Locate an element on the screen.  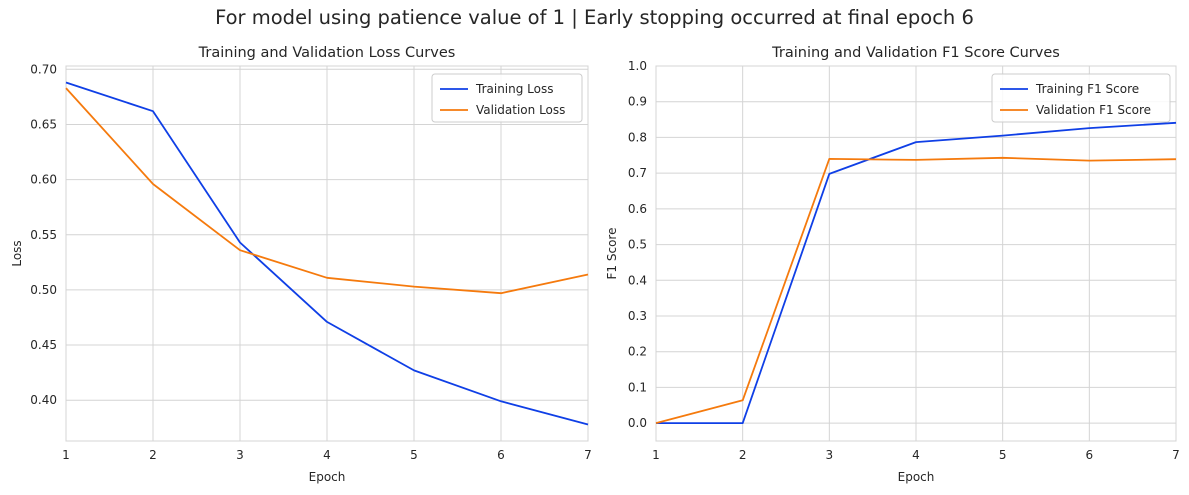
y-tick-label: 0.1 is located at coordinates (637, 387).